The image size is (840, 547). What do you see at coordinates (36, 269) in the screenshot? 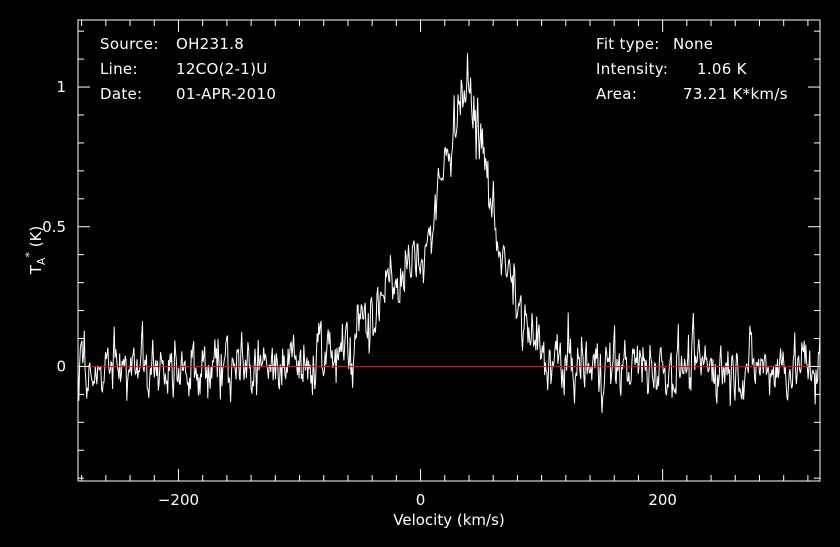
I see `y-axis-label-t: T` at bounding box center [36, 269].